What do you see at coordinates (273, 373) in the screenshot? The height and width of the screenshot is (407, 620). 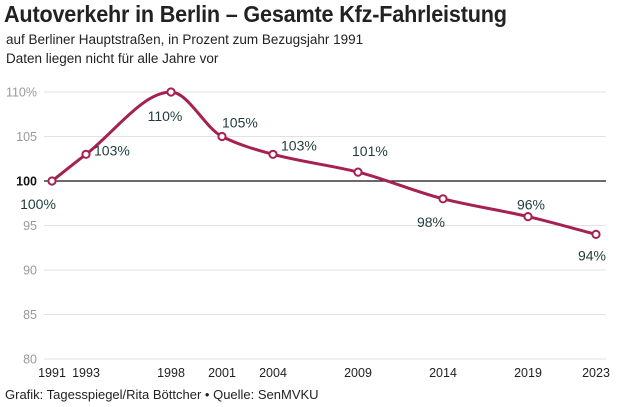 I see `x-tick-label: 2004` at bounding box center [273, 373].